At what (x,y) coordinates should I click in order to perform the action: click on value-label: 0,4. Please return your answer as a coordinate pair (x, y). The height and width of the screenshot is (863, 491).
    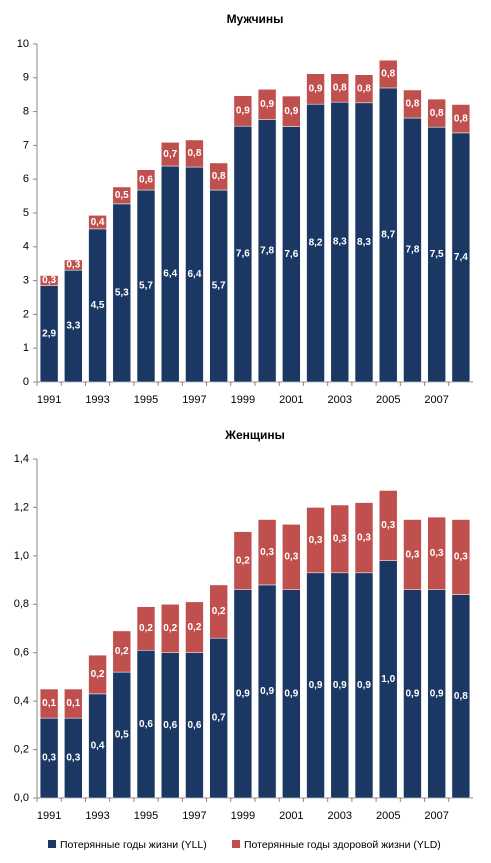
    Looking at the image, I should click on (98, 222).